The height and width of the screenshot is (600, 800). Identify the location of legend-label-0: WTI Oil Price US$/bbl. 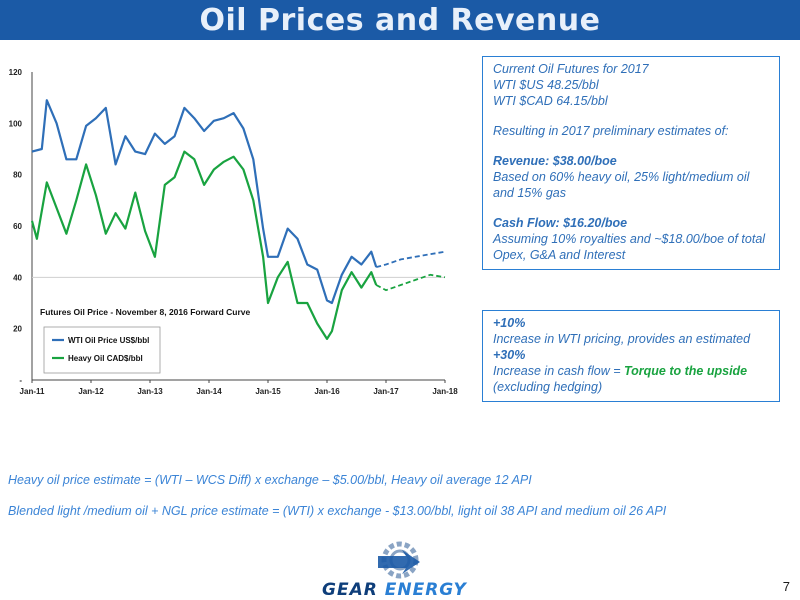
(108, 340).